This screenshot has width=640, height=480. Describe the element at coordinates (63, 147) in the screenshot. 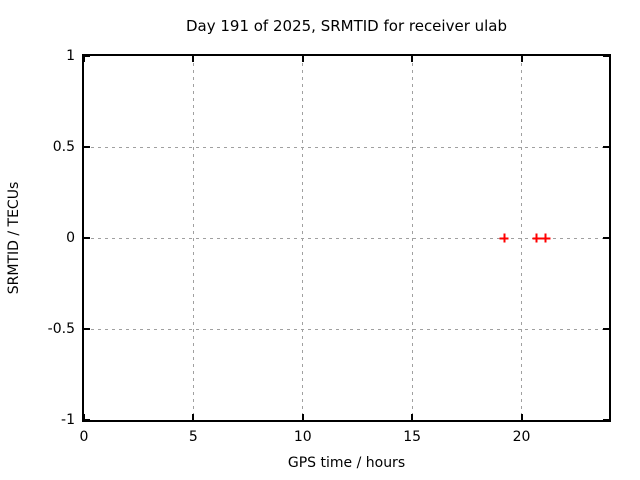

I see `y-tick-label: 0.5` at that location.